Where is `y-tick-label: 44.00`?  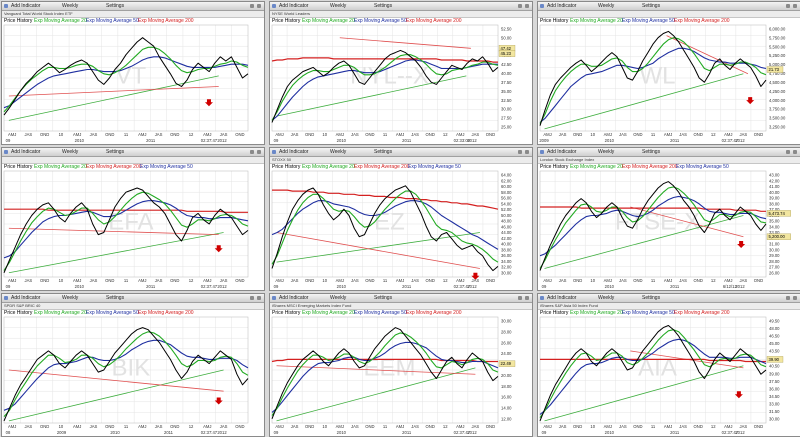
y-tick-label: 44.00 is located at coordinates (506, 232).